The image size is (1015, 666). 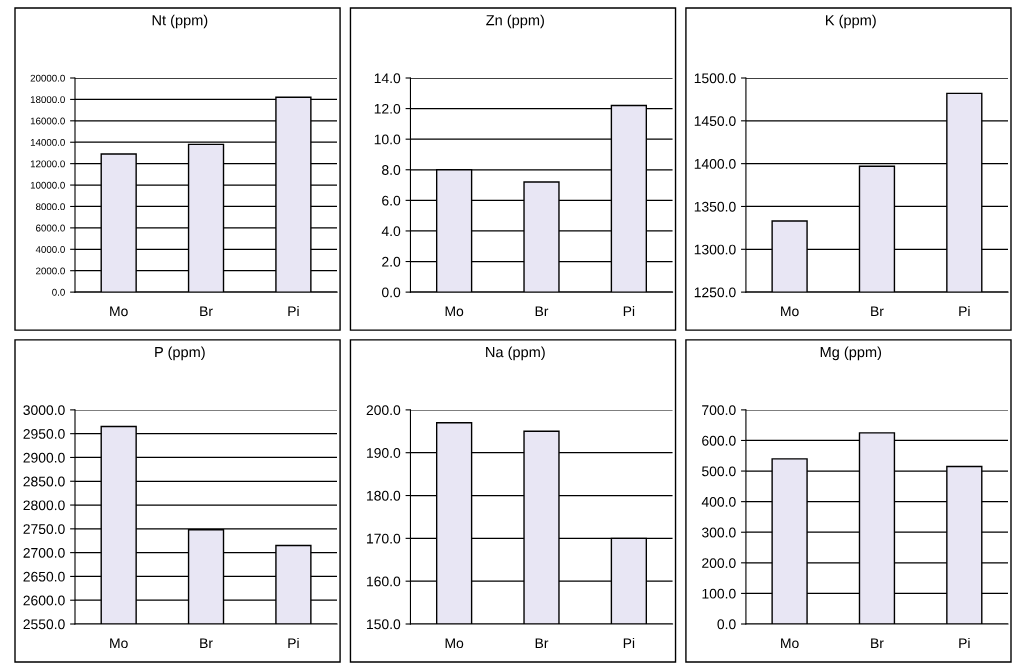 I want to click on y-tick-label: 1450.0, so click(x=715, y=121).